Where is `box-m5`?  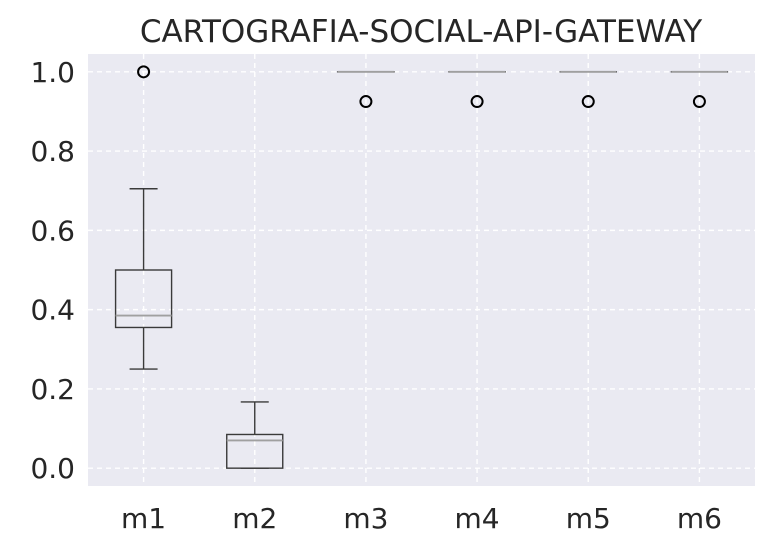
box-m5 is located at coordinates (588, 89).